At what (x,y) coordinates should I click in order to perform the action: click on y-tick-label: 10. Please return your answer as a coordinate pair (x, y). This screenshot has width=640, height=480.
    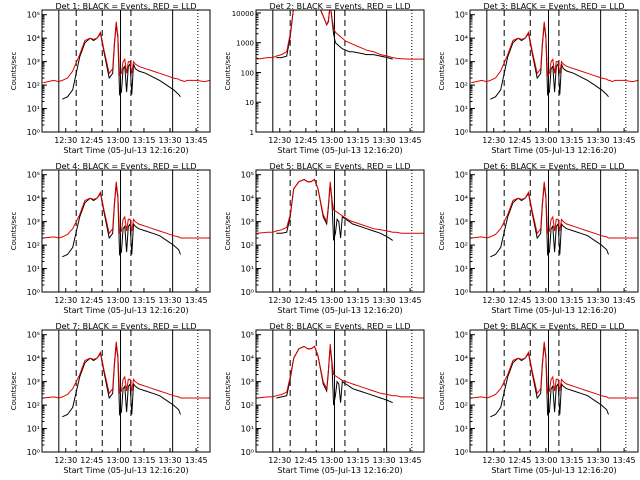
    Looking at the image, I should click on (249, 103).